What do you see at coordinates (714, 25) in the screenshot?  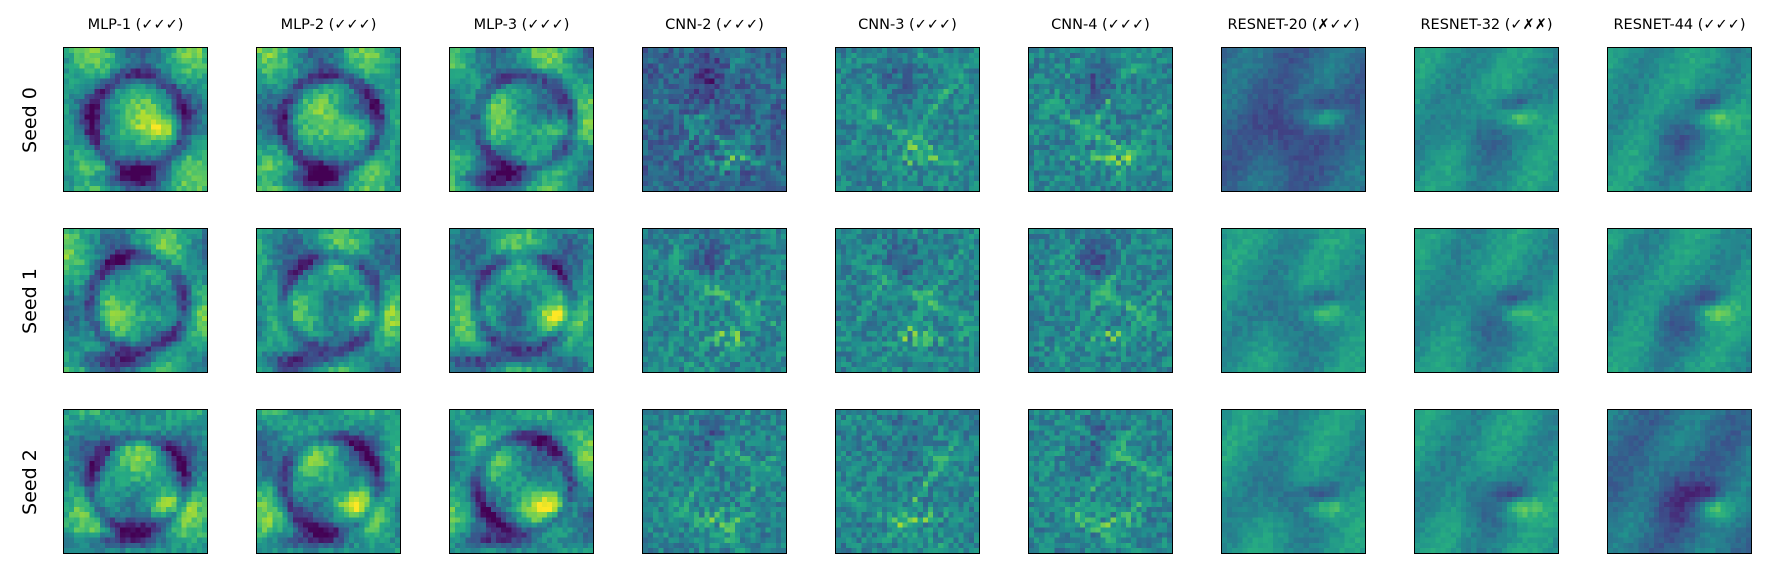 I see `column-title: CNN-2 (✓✓✓)` at bounding box center [714, 25].